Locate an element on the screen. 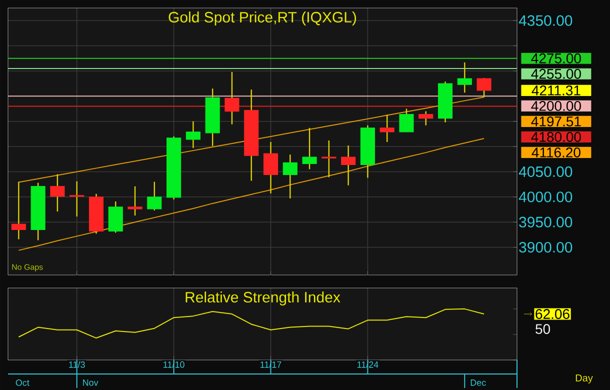 Image resolution: width=610 pixels, height=390 pixels. text: 4197.51 is located at coordinates (556, 121).